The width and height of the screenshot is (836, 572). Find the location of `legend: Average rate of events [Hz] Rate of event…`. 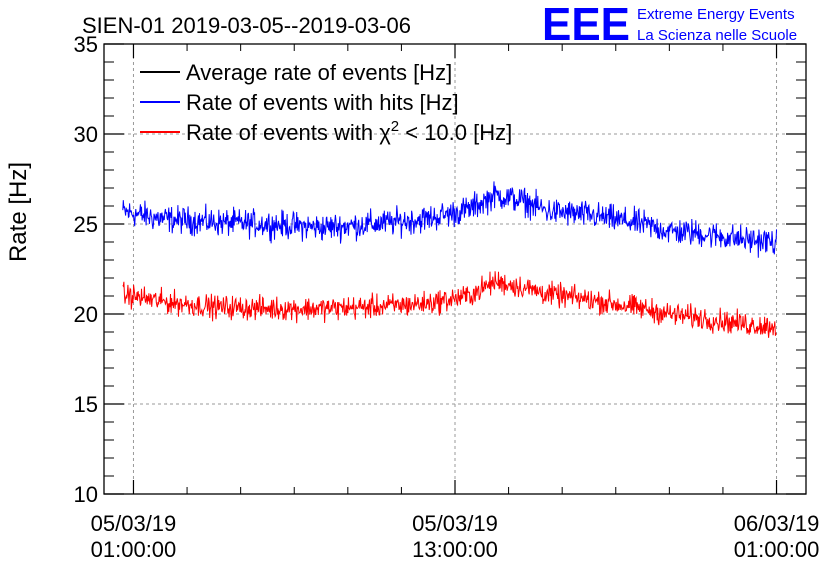

legend: Average rate of events [Hz] Rate of event… is located at coordinates (326, 102).